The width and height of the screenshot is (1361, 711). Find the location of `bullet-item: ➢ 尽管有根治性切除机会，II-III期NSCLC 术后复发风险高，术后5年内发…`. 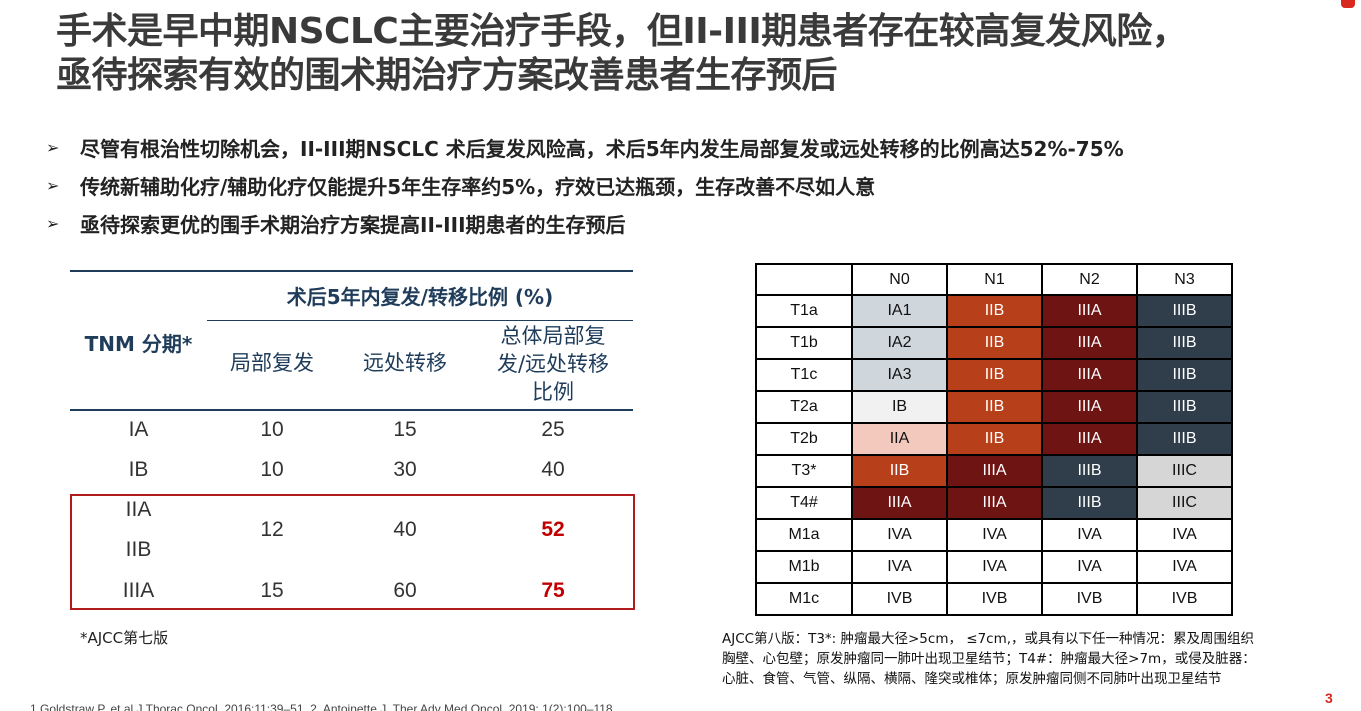

bullet-item: ➢ 尽管有根治性切除机会，II-III期NSCLC 术后复发风险高，术后5年内发… is located at coordinates (585, 147).